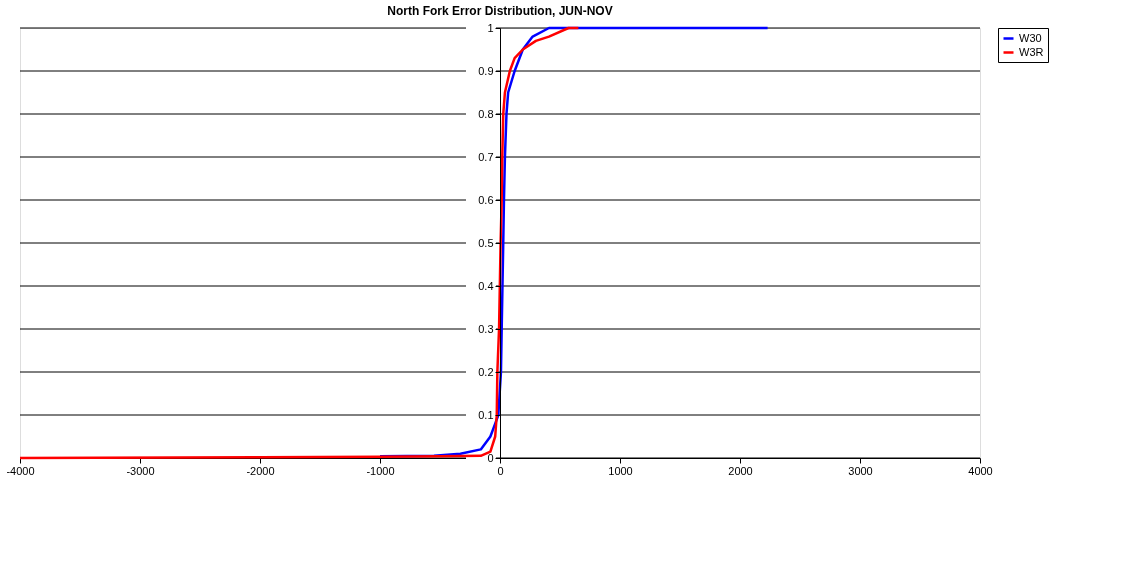 The image size is (1138, 575). I want to click on x-tick-label: -2000, so click(260, 470).